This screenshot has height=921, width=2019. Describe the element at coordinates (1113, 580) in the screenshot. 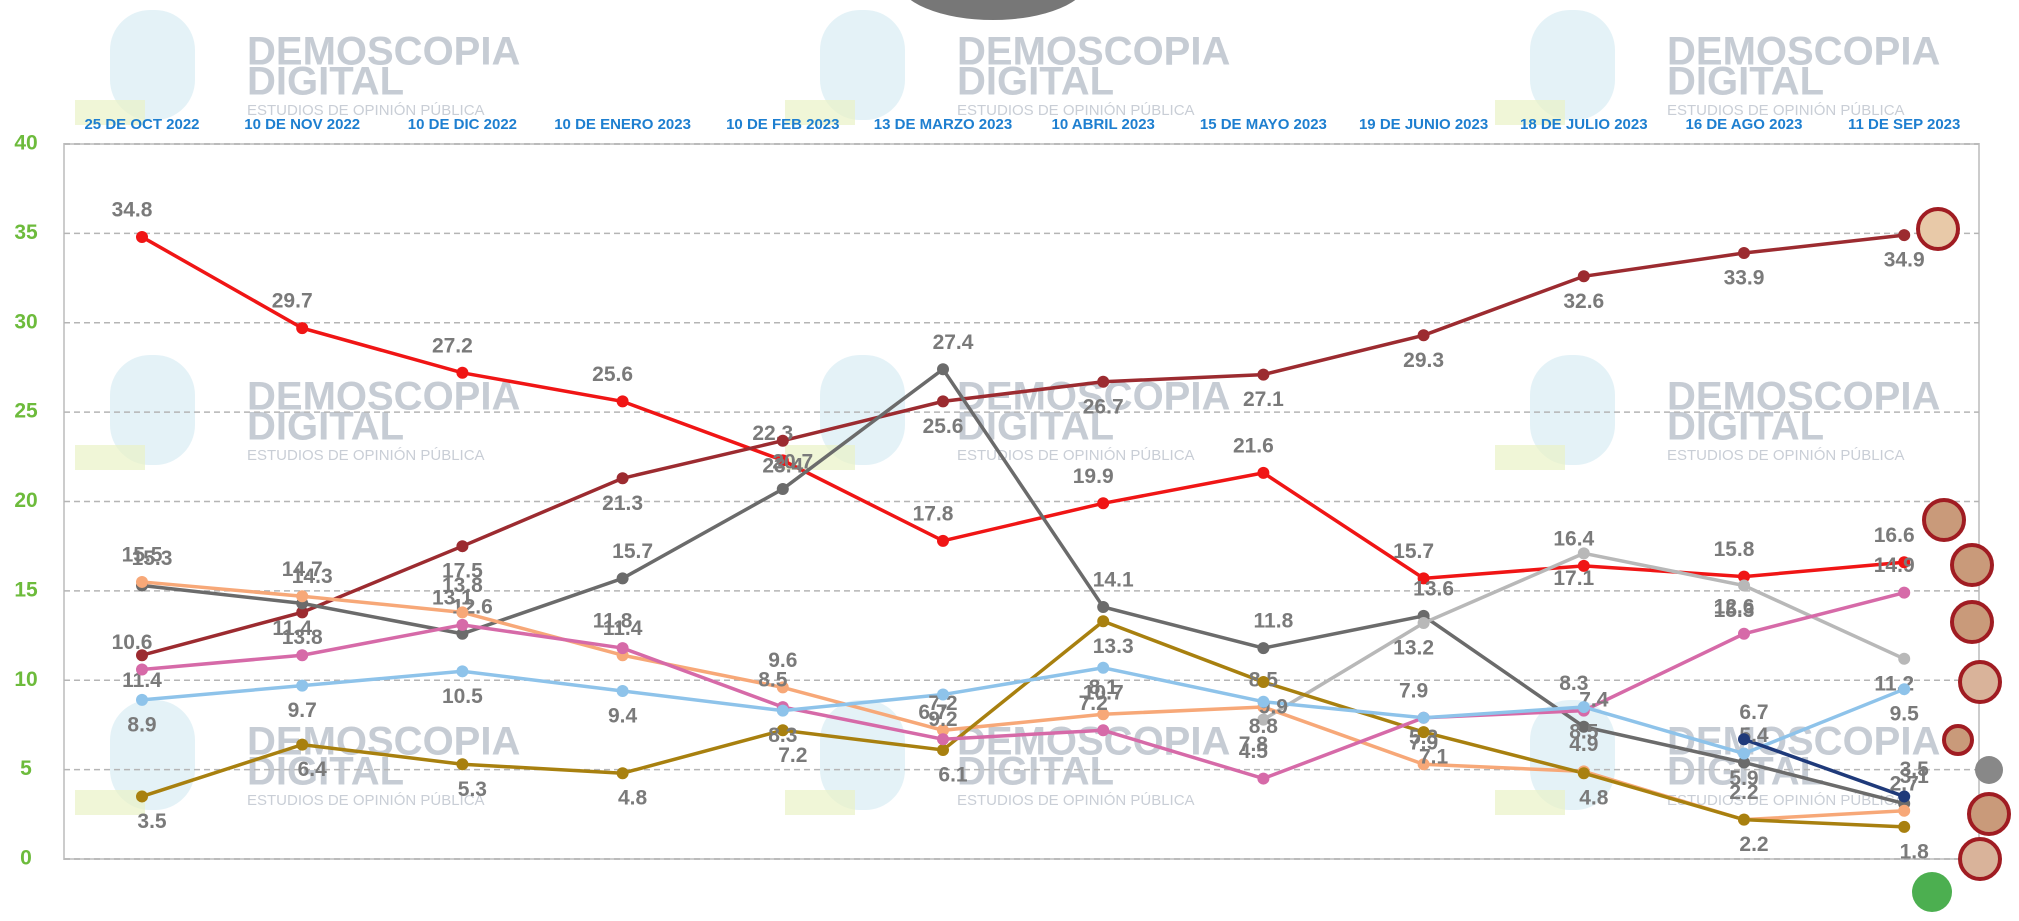

I see `value-label: 14.1` at that location.